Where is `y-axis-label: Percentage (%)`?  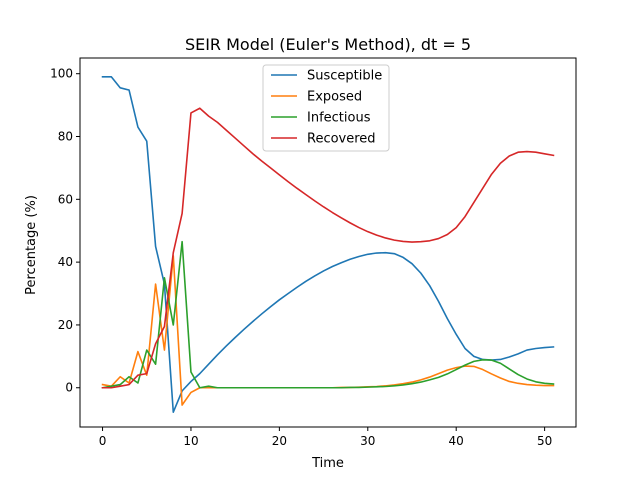 y-axis-label: Percentage (%) is located at coordinates (31, 245).